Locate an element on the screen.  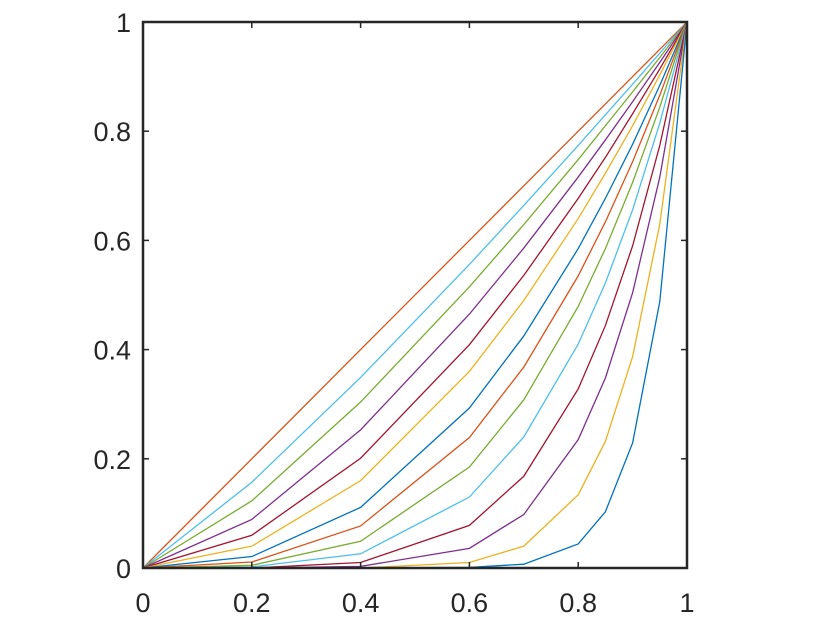
y-tick-label: 0.4 is located at coordinates (112, 351).